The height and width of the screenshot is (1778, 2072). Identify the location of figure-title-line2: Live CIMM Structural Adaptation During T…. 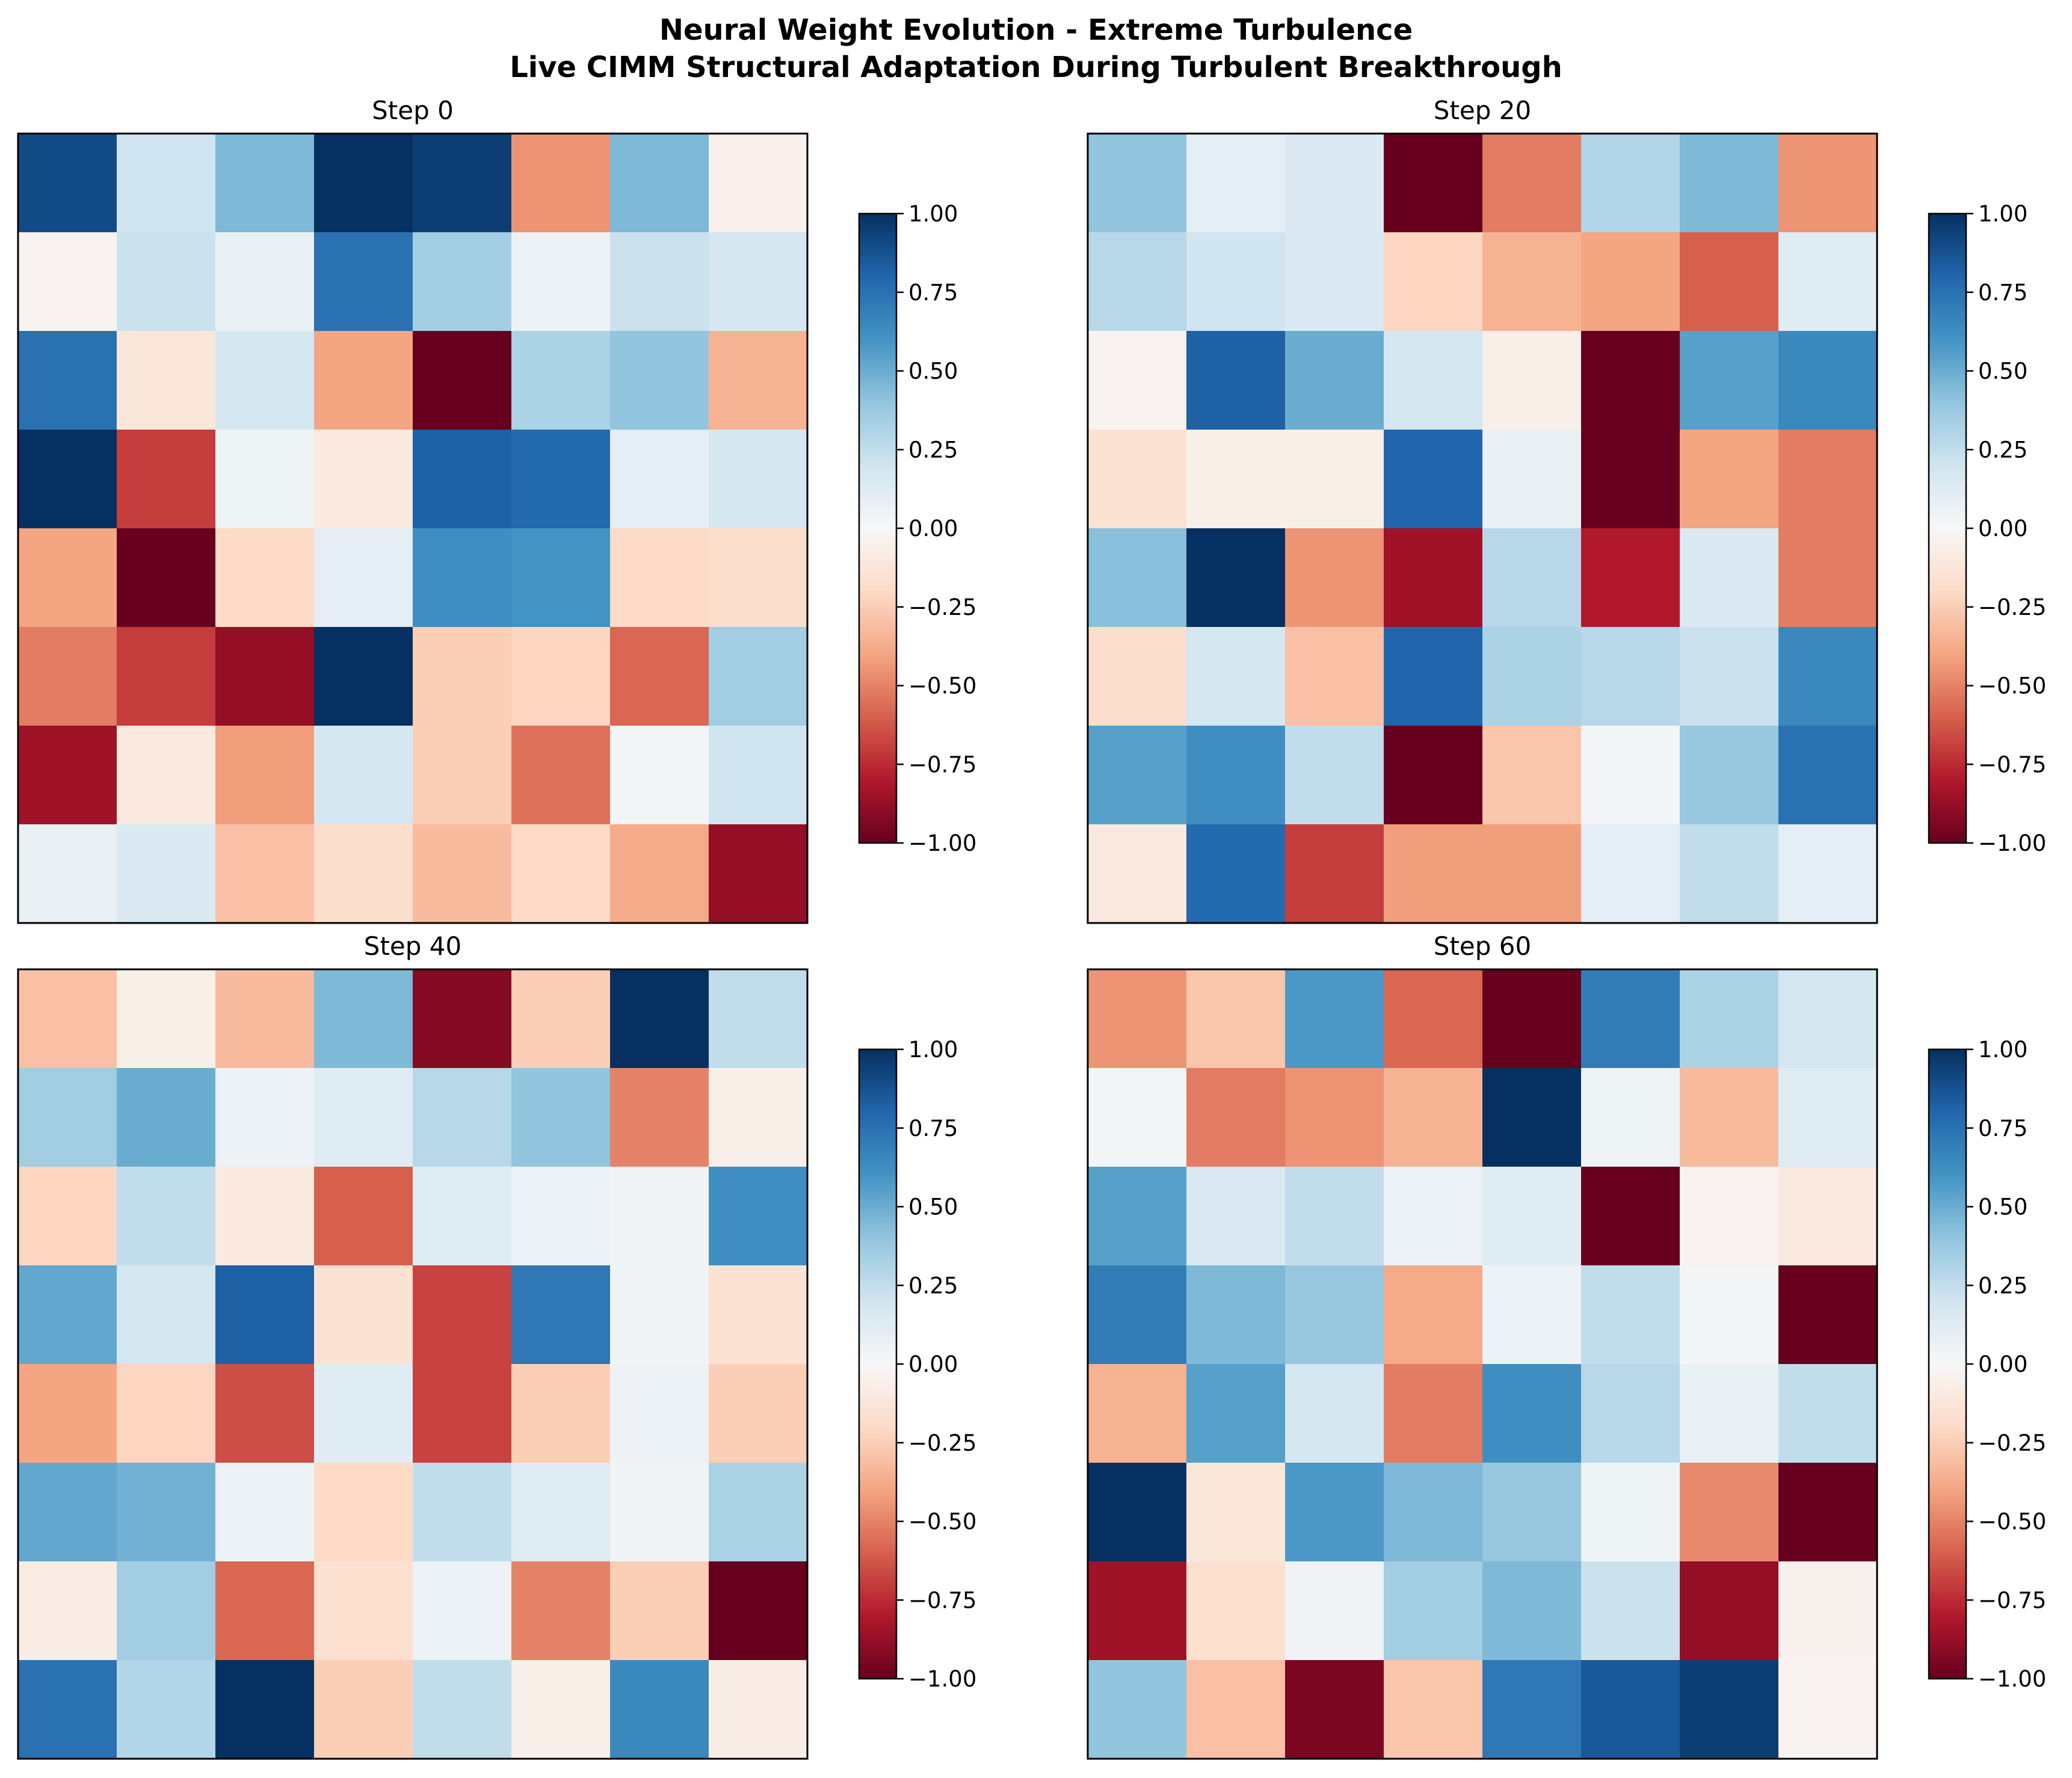
(1036, 67).